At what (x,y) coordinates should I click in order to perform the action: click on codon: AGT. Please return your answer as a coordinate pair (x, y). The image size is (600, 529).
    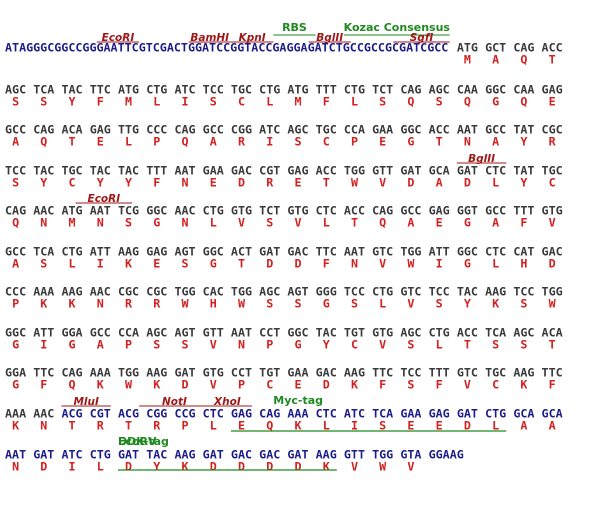
    Looking at the image, I should click on (297, 292).